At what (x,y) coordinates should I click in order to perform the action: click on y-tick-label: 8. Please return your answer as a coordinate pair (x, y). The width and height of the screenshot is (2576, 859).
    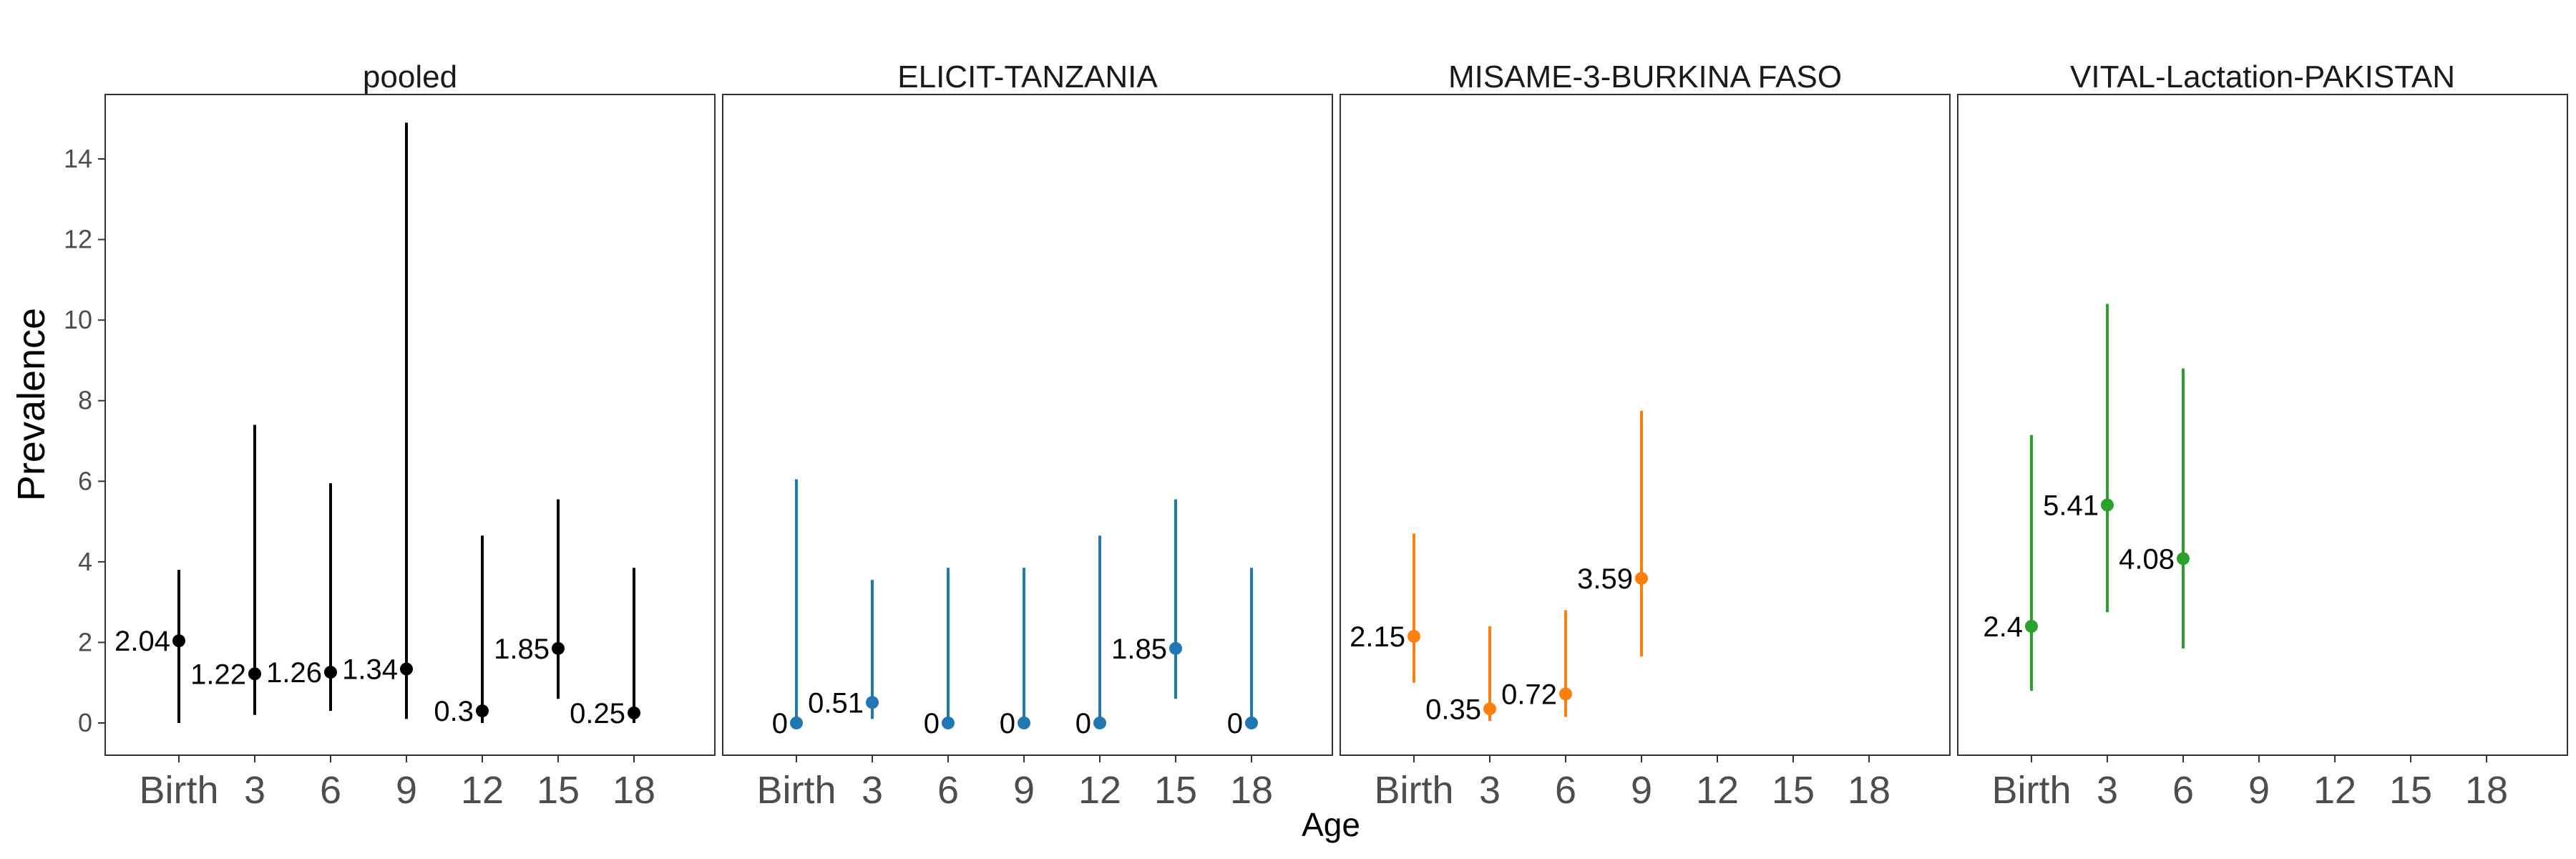
    Looking at the image, I should click on (85, 400).